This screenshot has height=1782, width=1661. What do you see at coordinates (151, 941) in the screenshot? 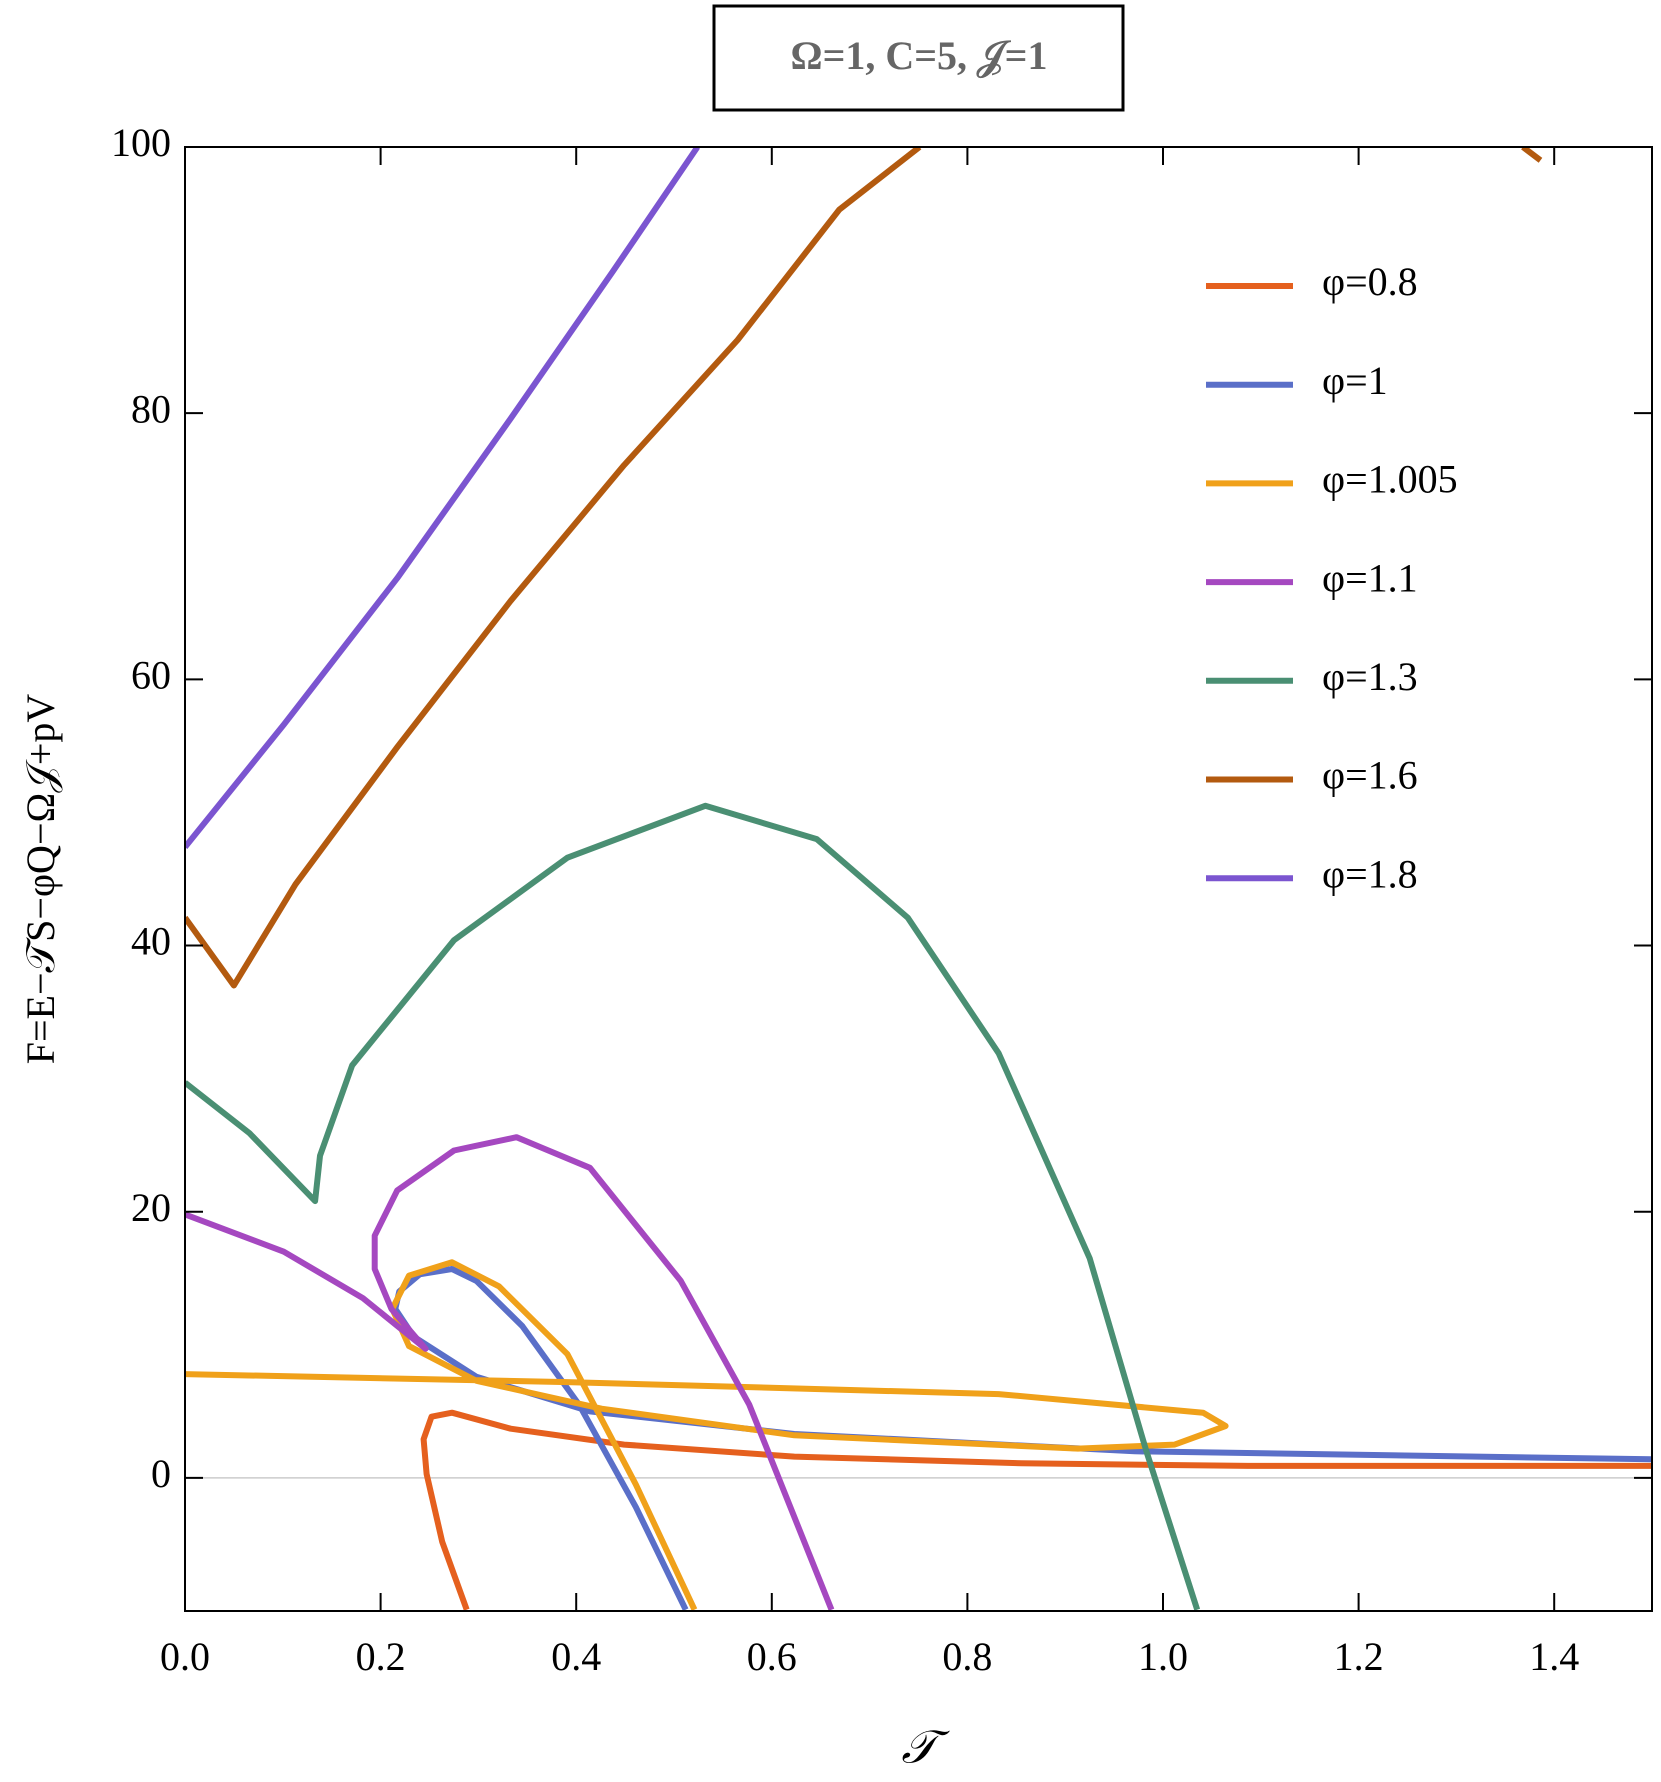
I see `y-tick-label: 40` at bounding box center [151, 941].